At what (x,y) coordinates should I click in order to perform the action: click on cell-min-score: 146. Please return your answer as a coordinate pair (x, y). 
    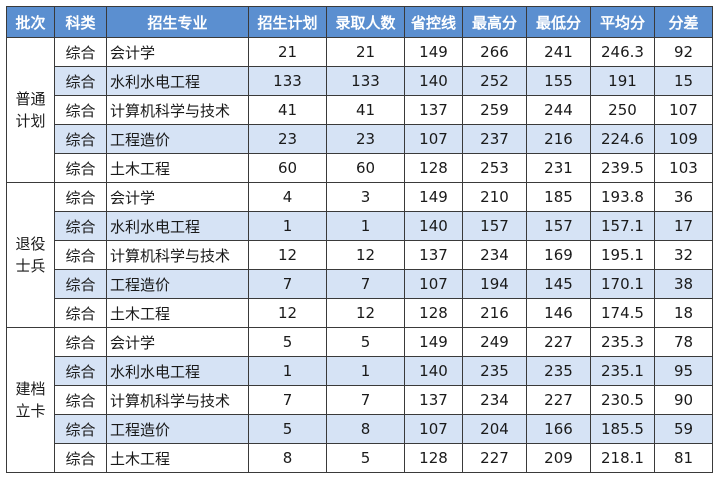
    Looking at the image, I should click on (558, 313).